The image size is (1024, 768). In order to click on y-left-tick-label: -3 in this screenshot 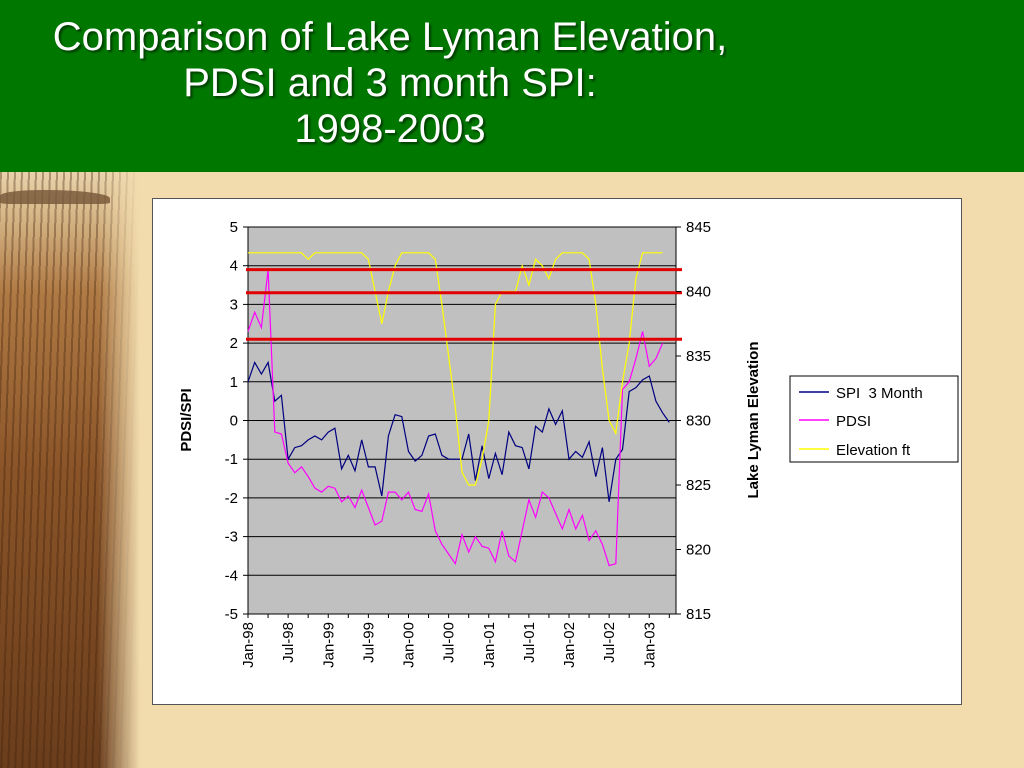, I will do `click(231, 537)`.